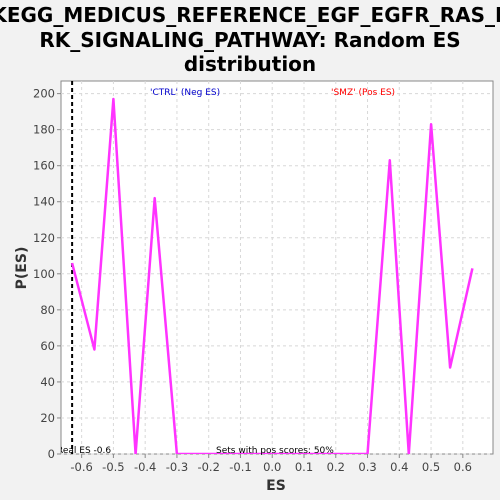 This screenshot has height=500, width=500. Describe the element at coordinates (240, 467) in the screenshot. I see `x-tick-label: -0.1` at that location.